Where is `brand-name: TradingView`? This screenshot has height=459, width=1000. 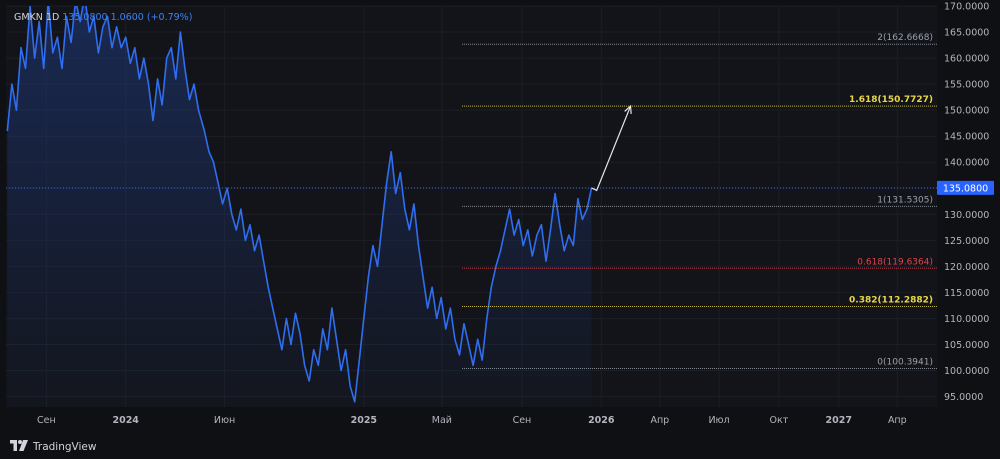 brand-name: TradingView is located at coordinates (65, 447).